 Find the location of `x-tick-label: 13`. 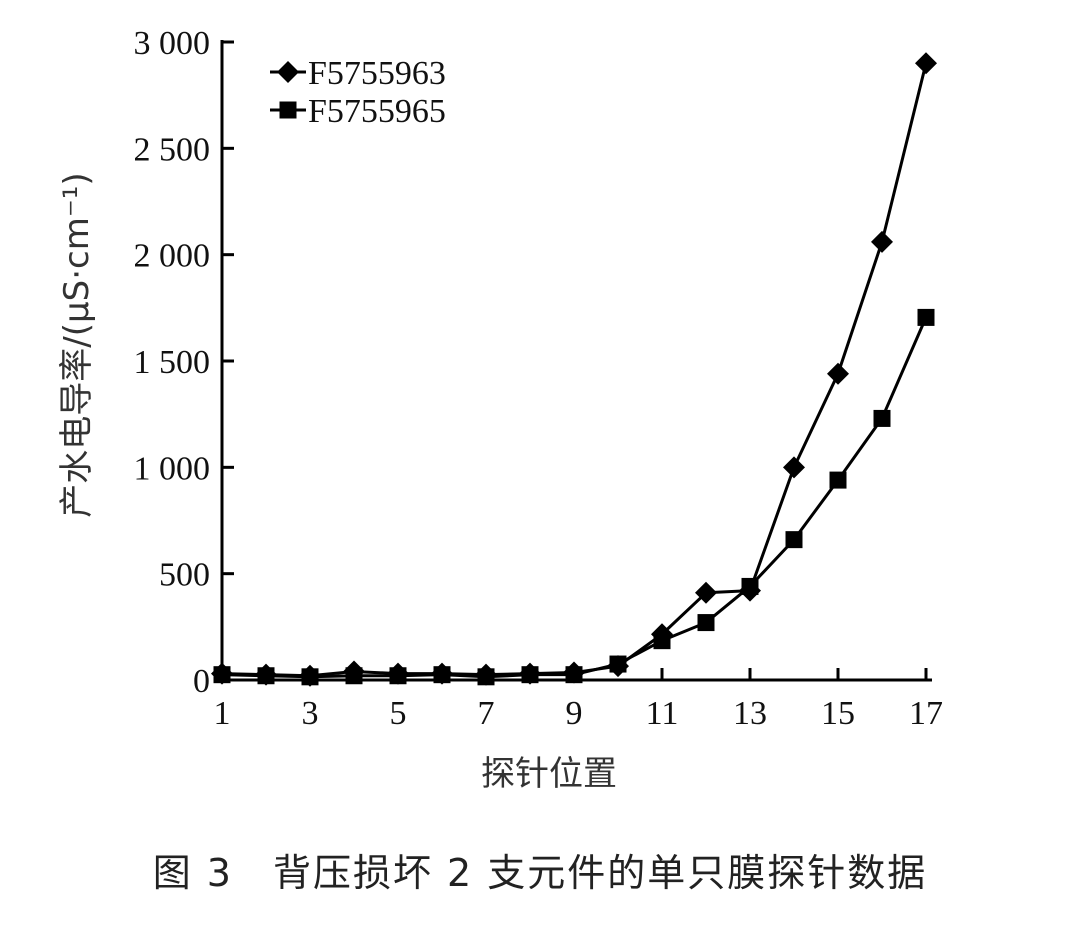

x-tick-label: 13 is located at coordinates (750, 713).